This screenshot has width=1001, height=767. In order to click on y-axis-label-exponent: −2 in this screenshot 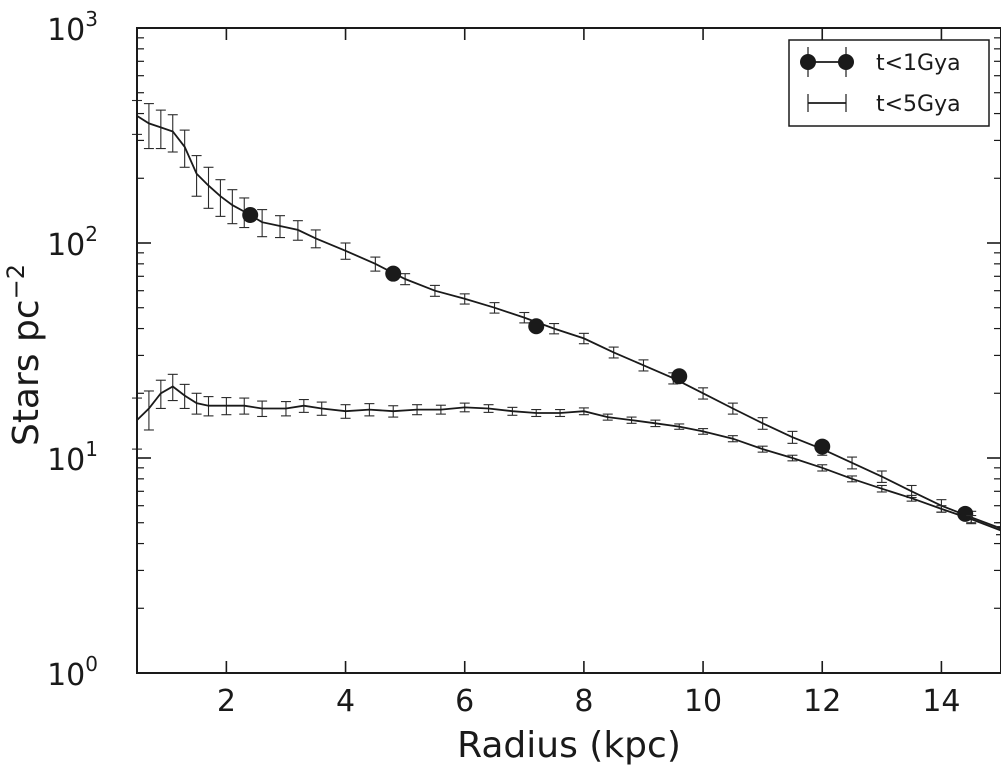, I will do `click(16, 281)`.